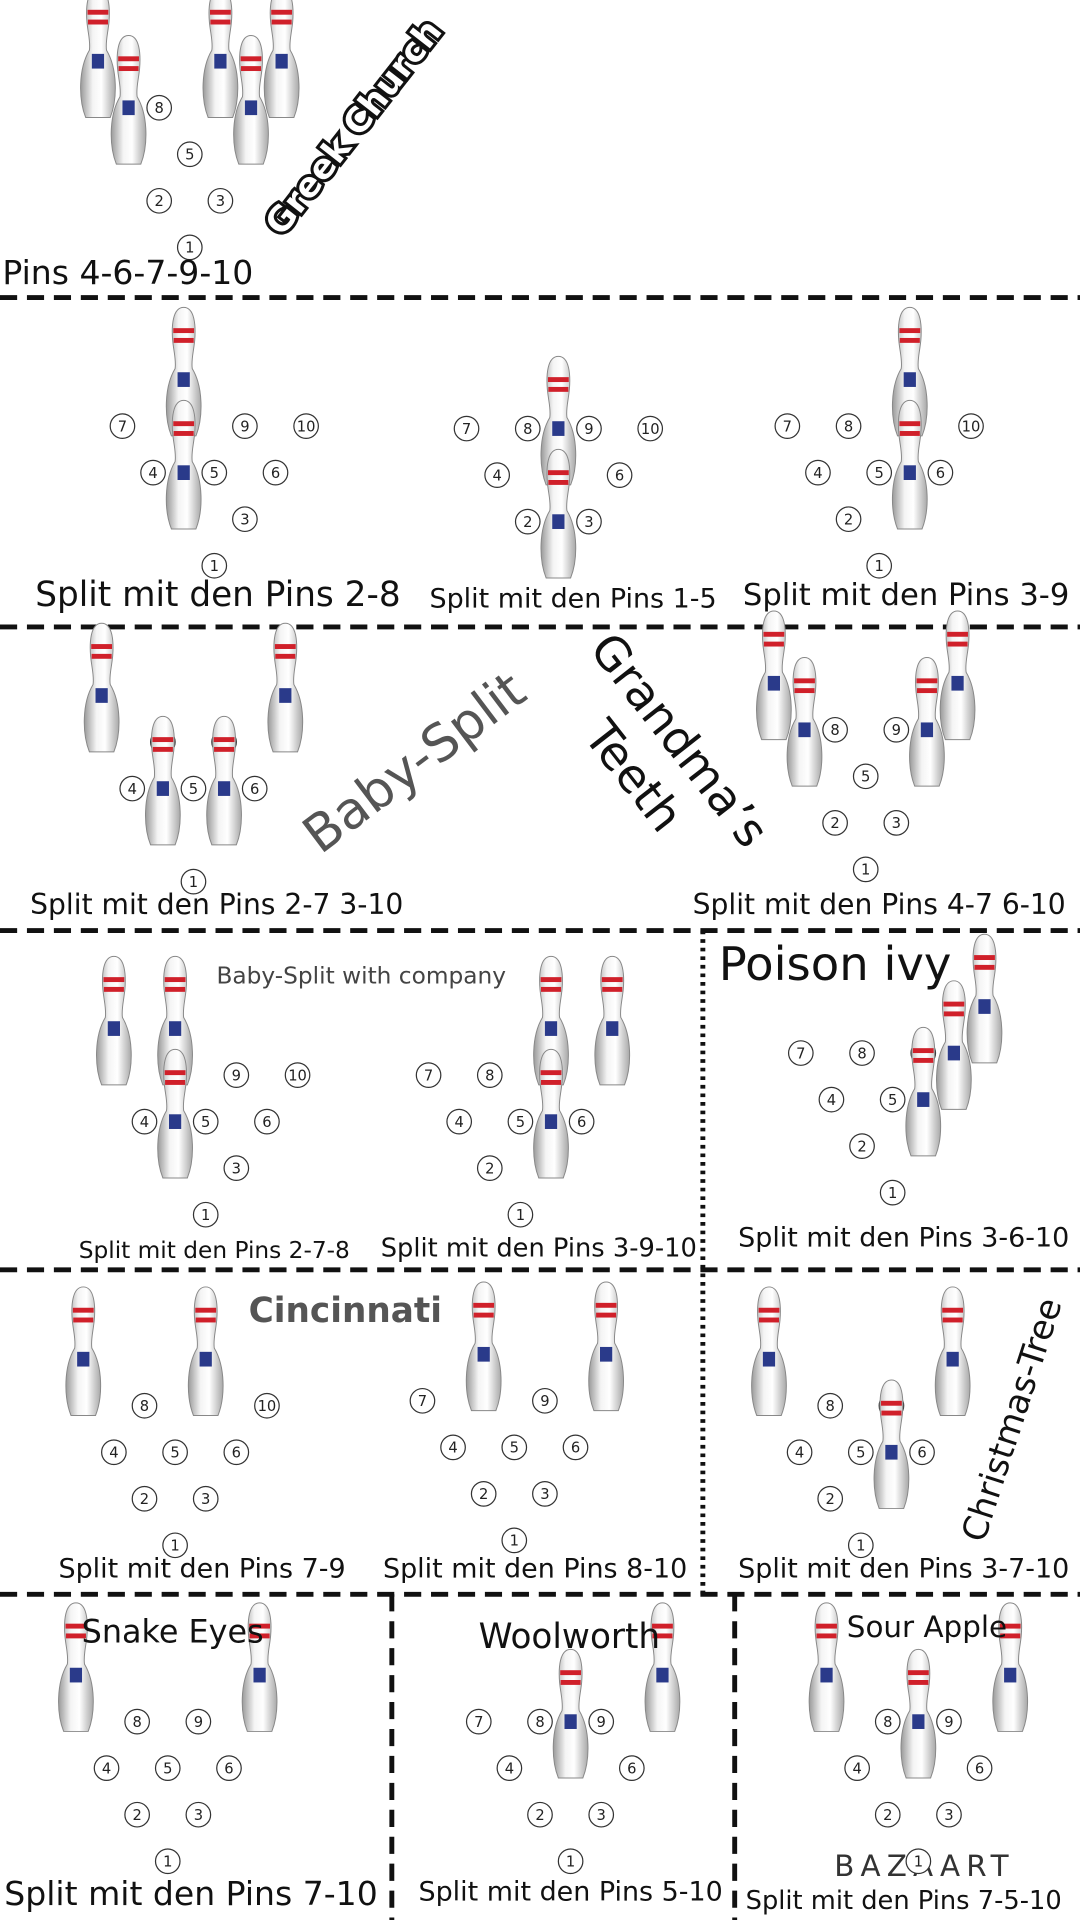 The image size is (1080, 1920). I want to click on split-panel: 7 8 4 5 6 2 1 Split mit den Pins 3-9-10, so click(539, 1109).